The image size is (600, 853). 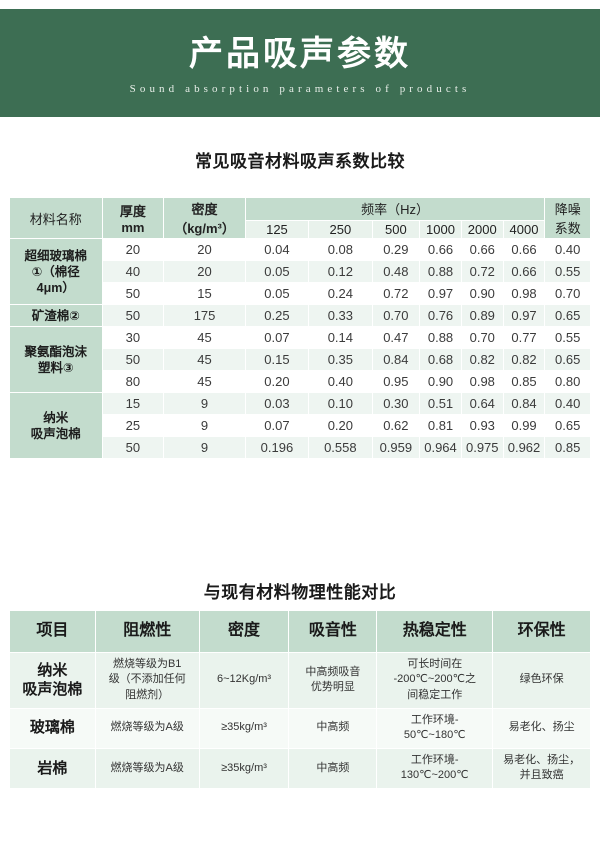 What do you see at coordinates (204, 315) in the screenshot?
I see `td-density: 175` at bounding box center [204, 315].